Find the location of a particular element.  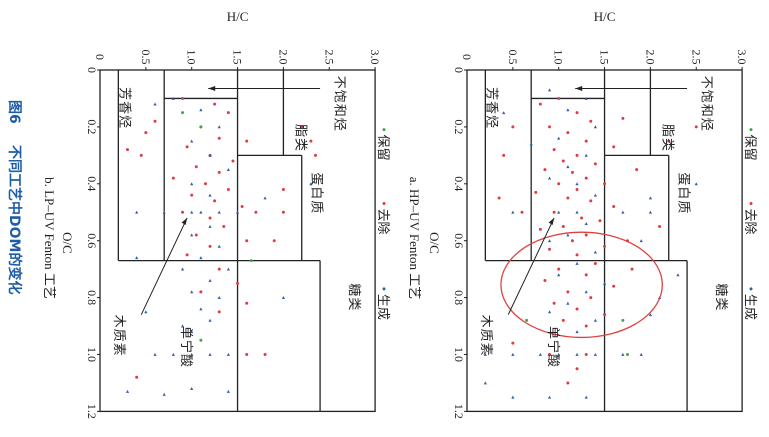

region-label: 不饱和烃 is located at coordinates (339, 104).